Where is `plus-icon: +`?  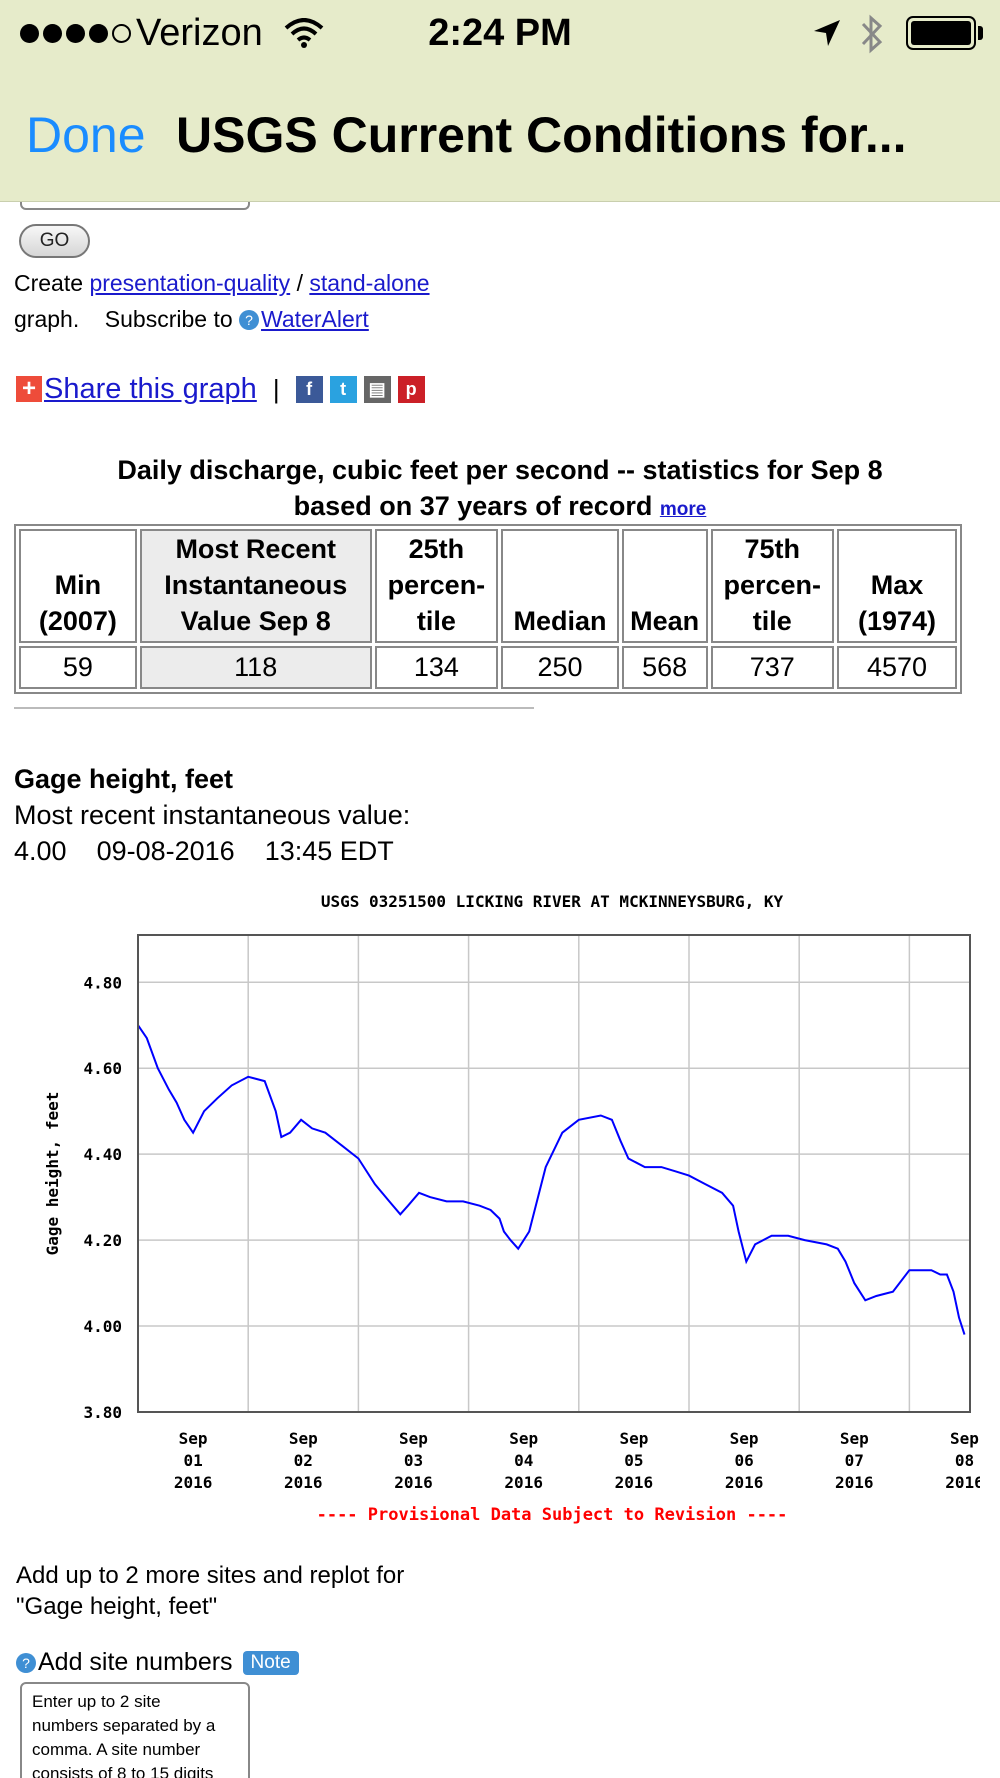 plus-icon: + is located at coordinates (29, 389).